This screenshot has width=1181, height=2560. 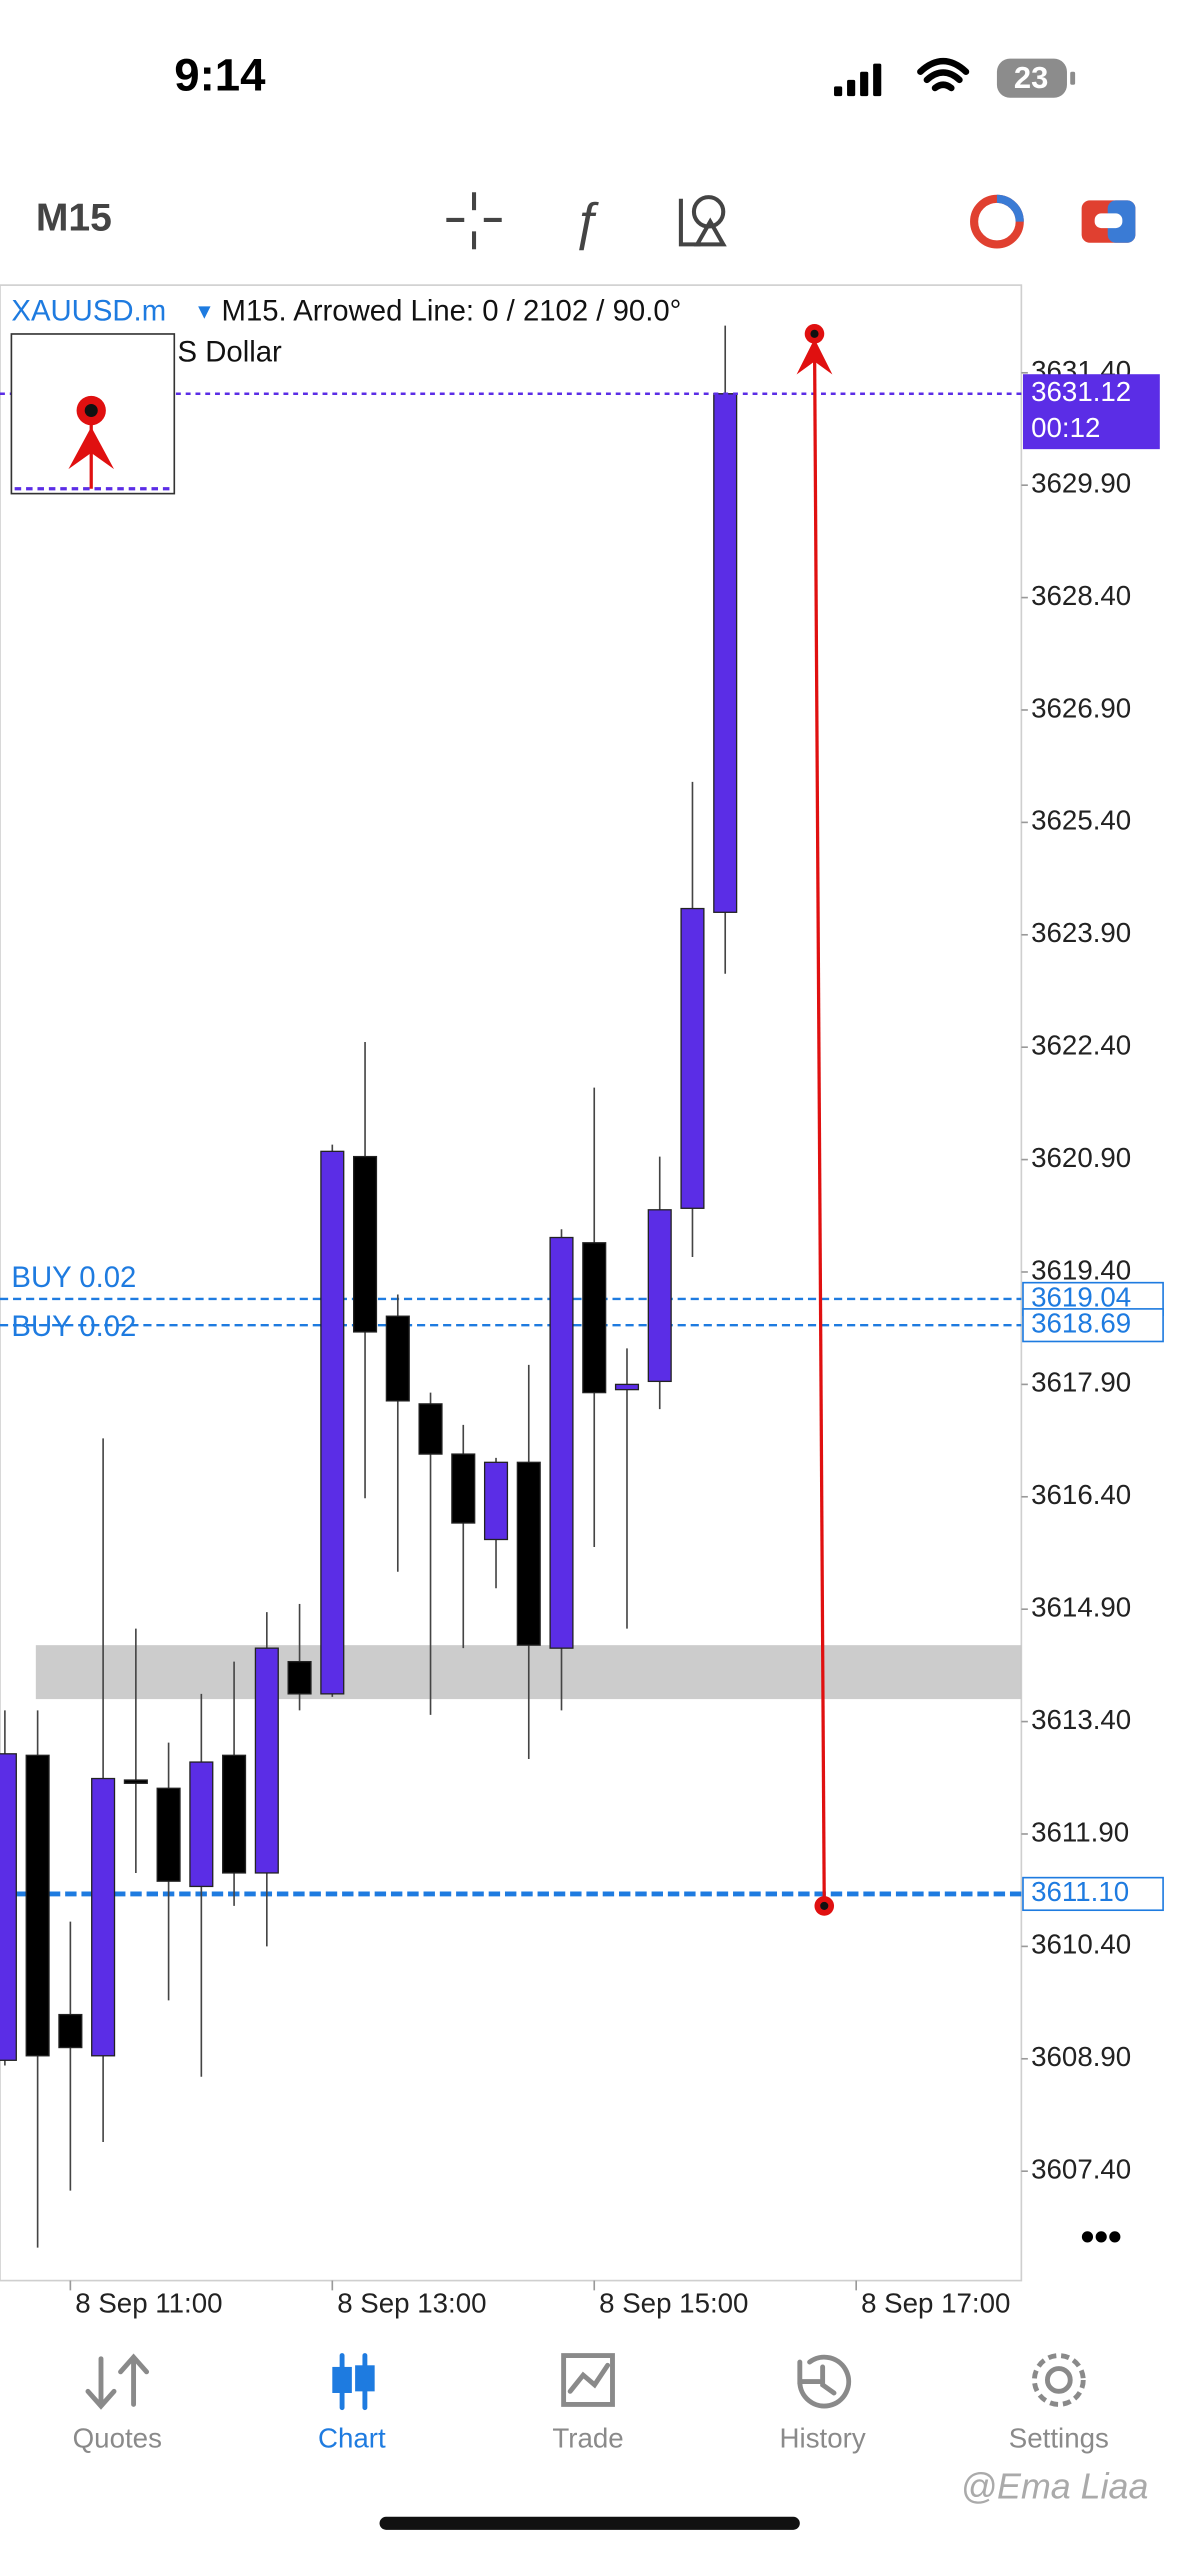 What do you see at coordinates (587, 2438) in the screenshot?
I see `tab-label: Trade` at bounding box center [587, 2438].